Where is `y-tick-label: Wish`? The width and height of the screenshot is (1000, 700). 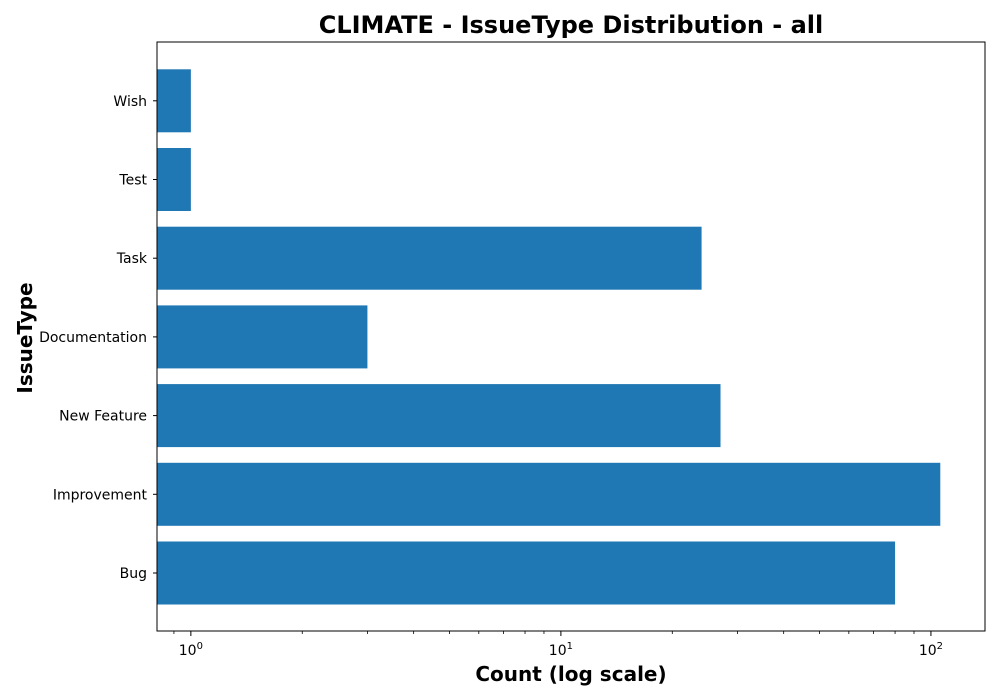
y-tick-label: Wish is located at coordinates (130, 102).